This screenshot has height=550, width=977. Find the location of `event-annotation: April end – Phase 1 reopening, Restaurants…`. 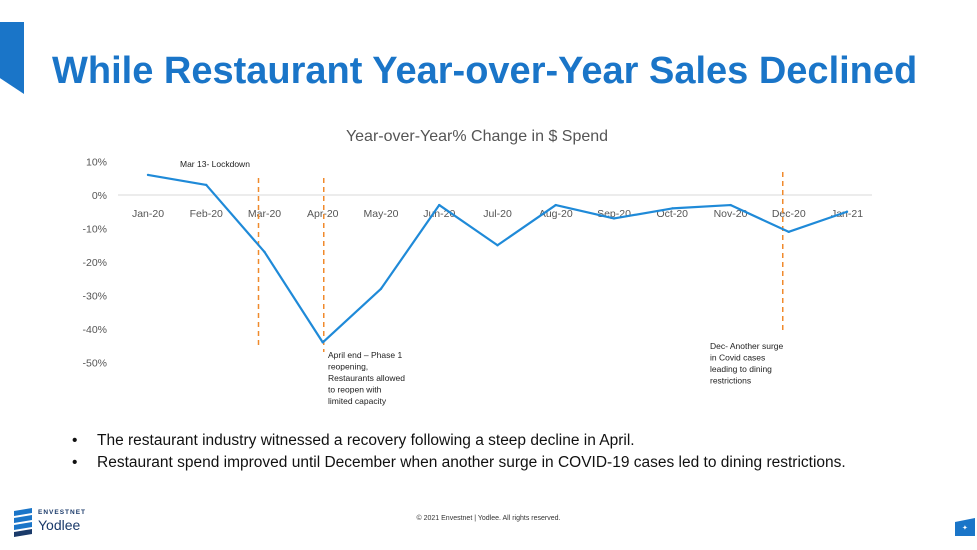

event-annotation: April end – Phase 1 reopening, Restaurants… is located at coordinates (366, 378).